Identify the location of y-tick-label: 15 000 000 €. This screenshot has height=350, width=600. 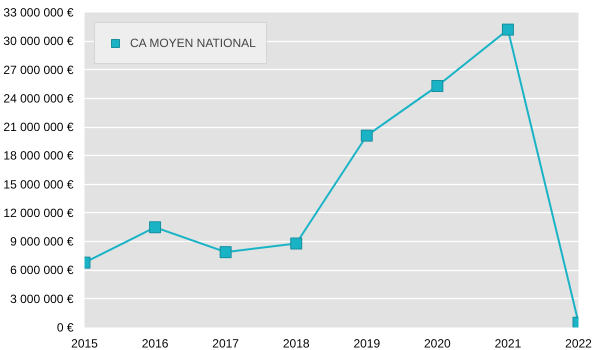
(38, 184).